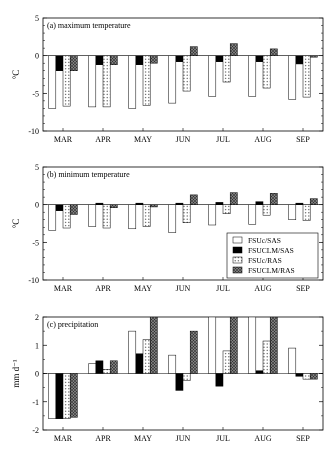 This screenshot has height=450, width=331. I want to click on y-tick-label: 2, so click(37, 317).